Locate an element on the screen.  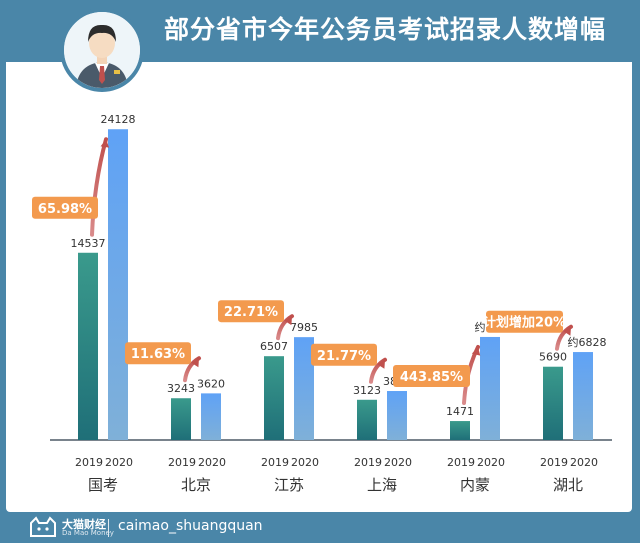
category-label: 北京 is located at coordinates (196, 485).